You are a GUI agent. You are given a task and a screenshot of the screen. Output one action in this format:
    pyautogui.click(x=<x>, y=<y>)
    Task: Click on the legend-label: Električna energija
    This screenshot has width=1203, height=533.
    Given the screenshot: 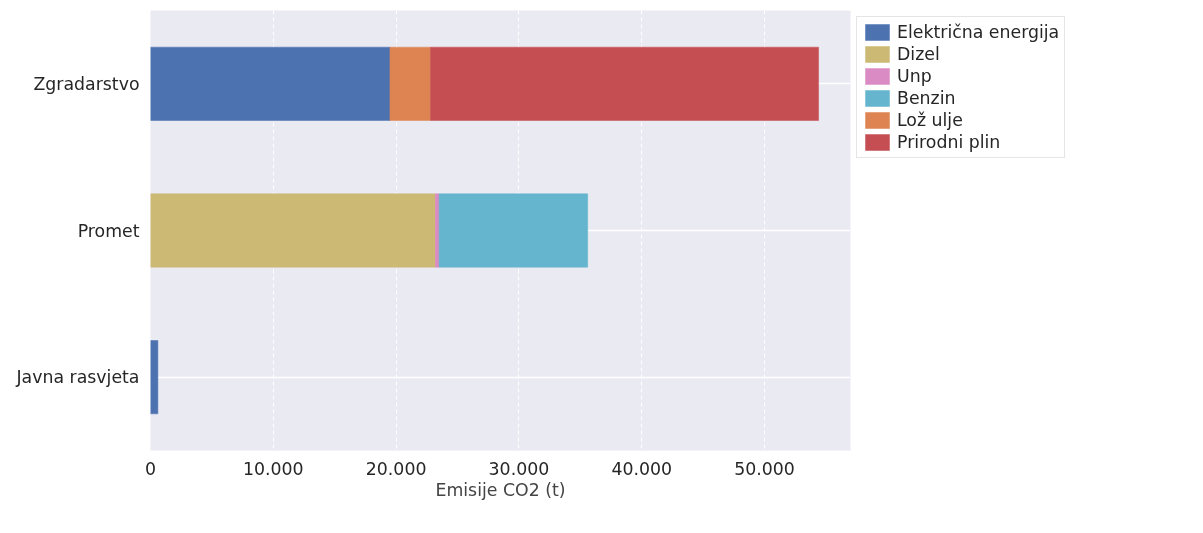 What is the action you would take?
    pyautogui.click(x=978, y=32)
    